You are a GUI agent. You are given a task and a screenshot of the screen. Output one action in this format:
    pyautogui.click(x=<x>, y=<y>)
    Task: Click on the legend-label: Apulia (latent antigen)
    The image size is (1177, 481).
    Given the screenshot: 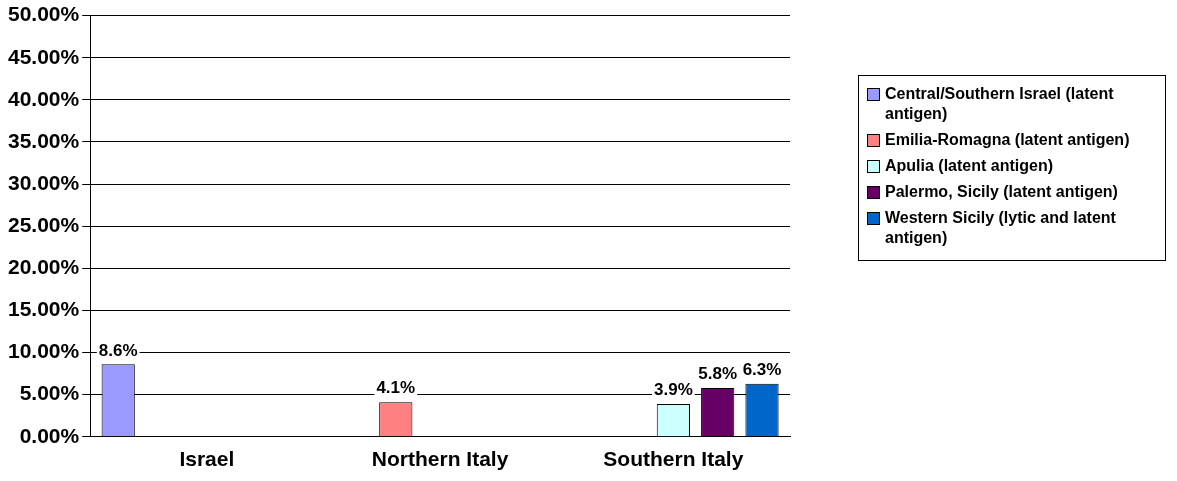 What is the action you would take?
    pyautogui.click(x=969, y=166)
    